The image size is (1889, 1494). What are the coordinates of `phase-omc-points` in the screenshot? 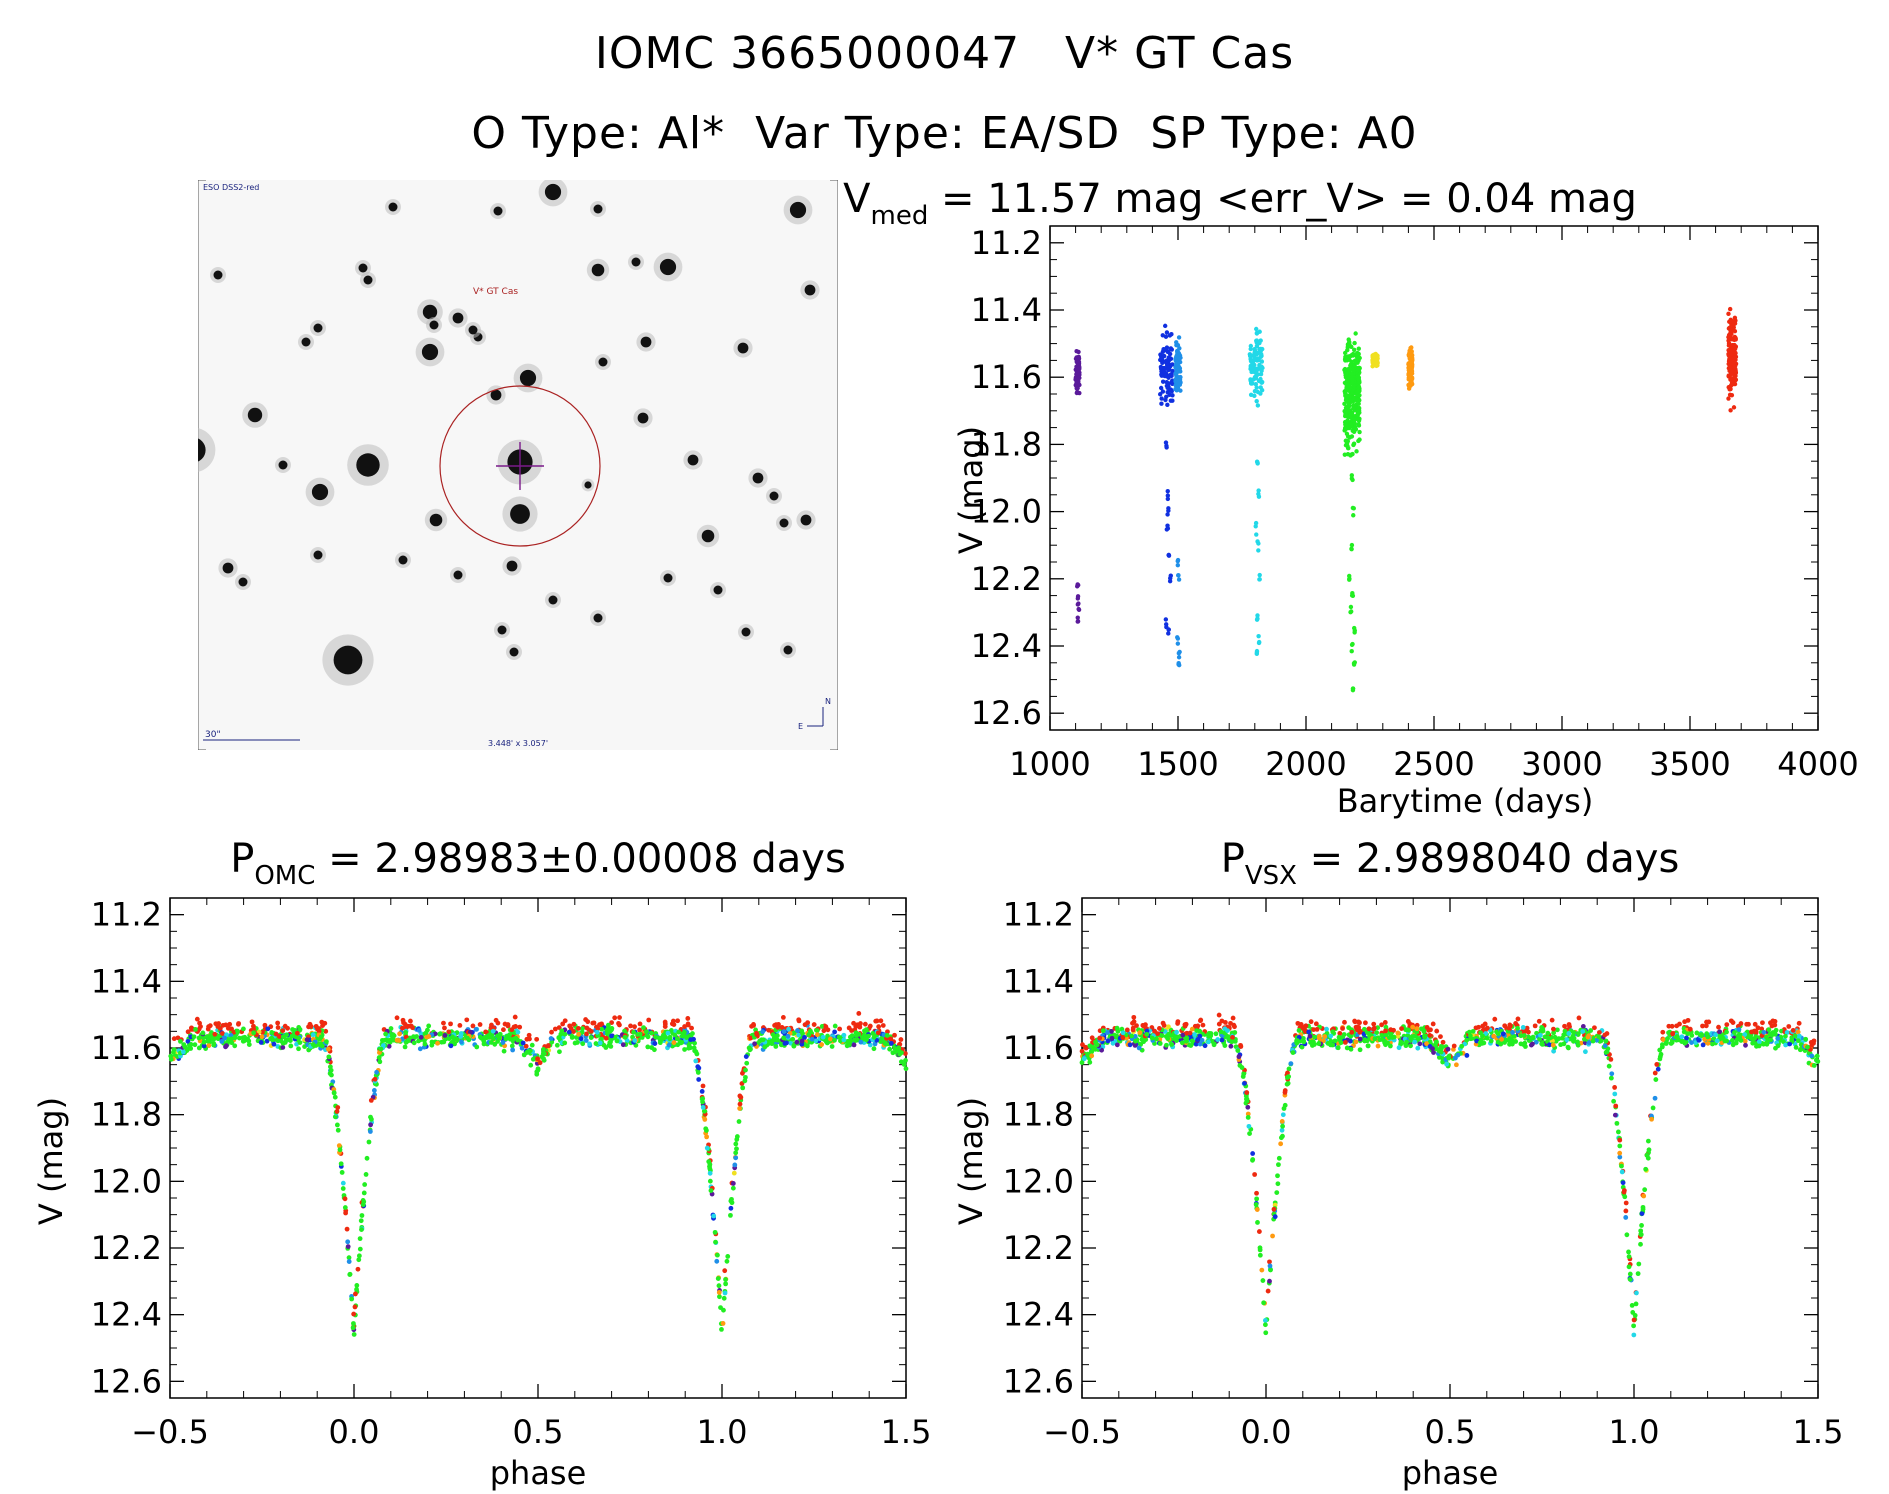 It's located at (538, 1174).